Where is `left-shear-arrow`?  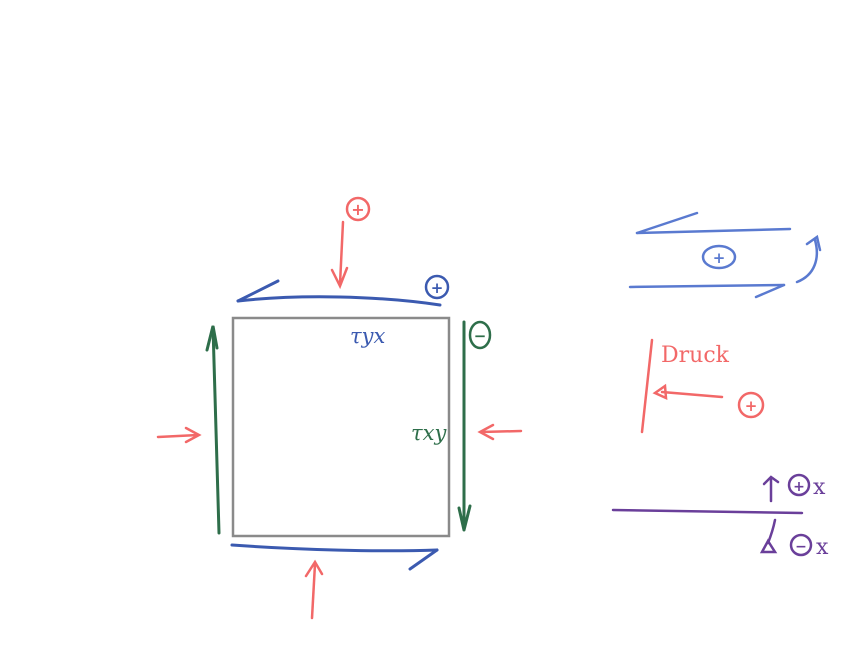 left-shear-arrow is located at coordinates (213, 430).